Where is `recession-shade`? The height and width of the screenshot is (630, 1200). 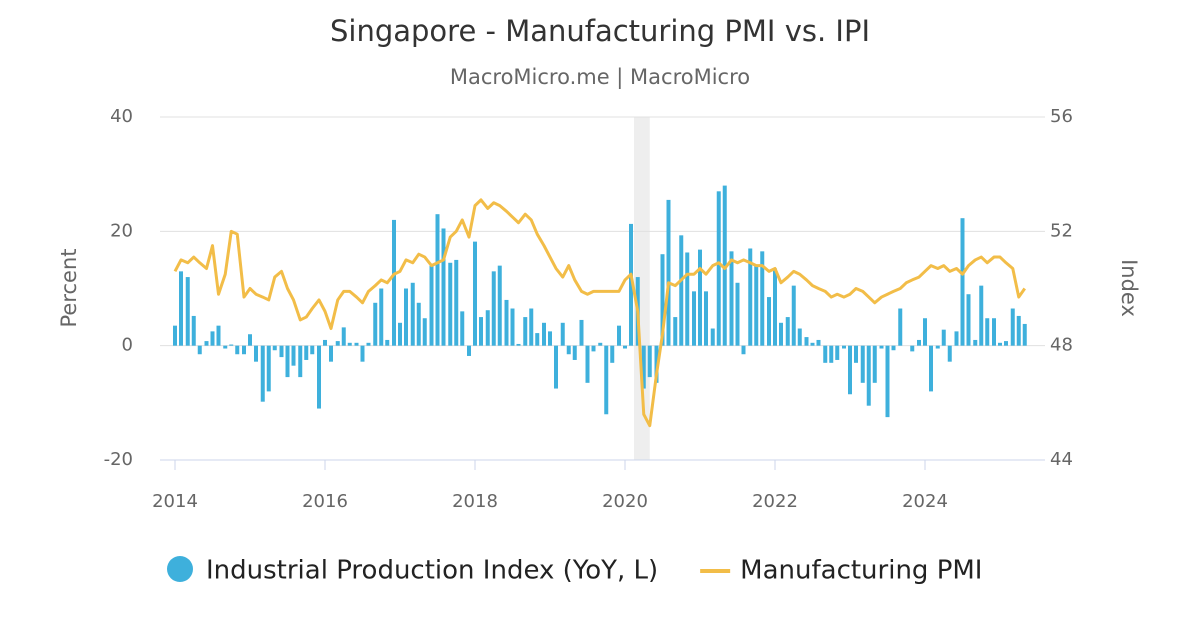 recession-shade is located at coordinates (642, 288).